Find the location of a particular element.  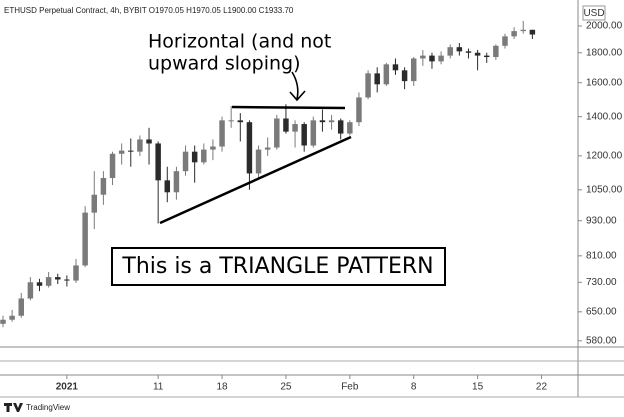

y-tick-label: 1200.00 is located at coordinates (604, 156).